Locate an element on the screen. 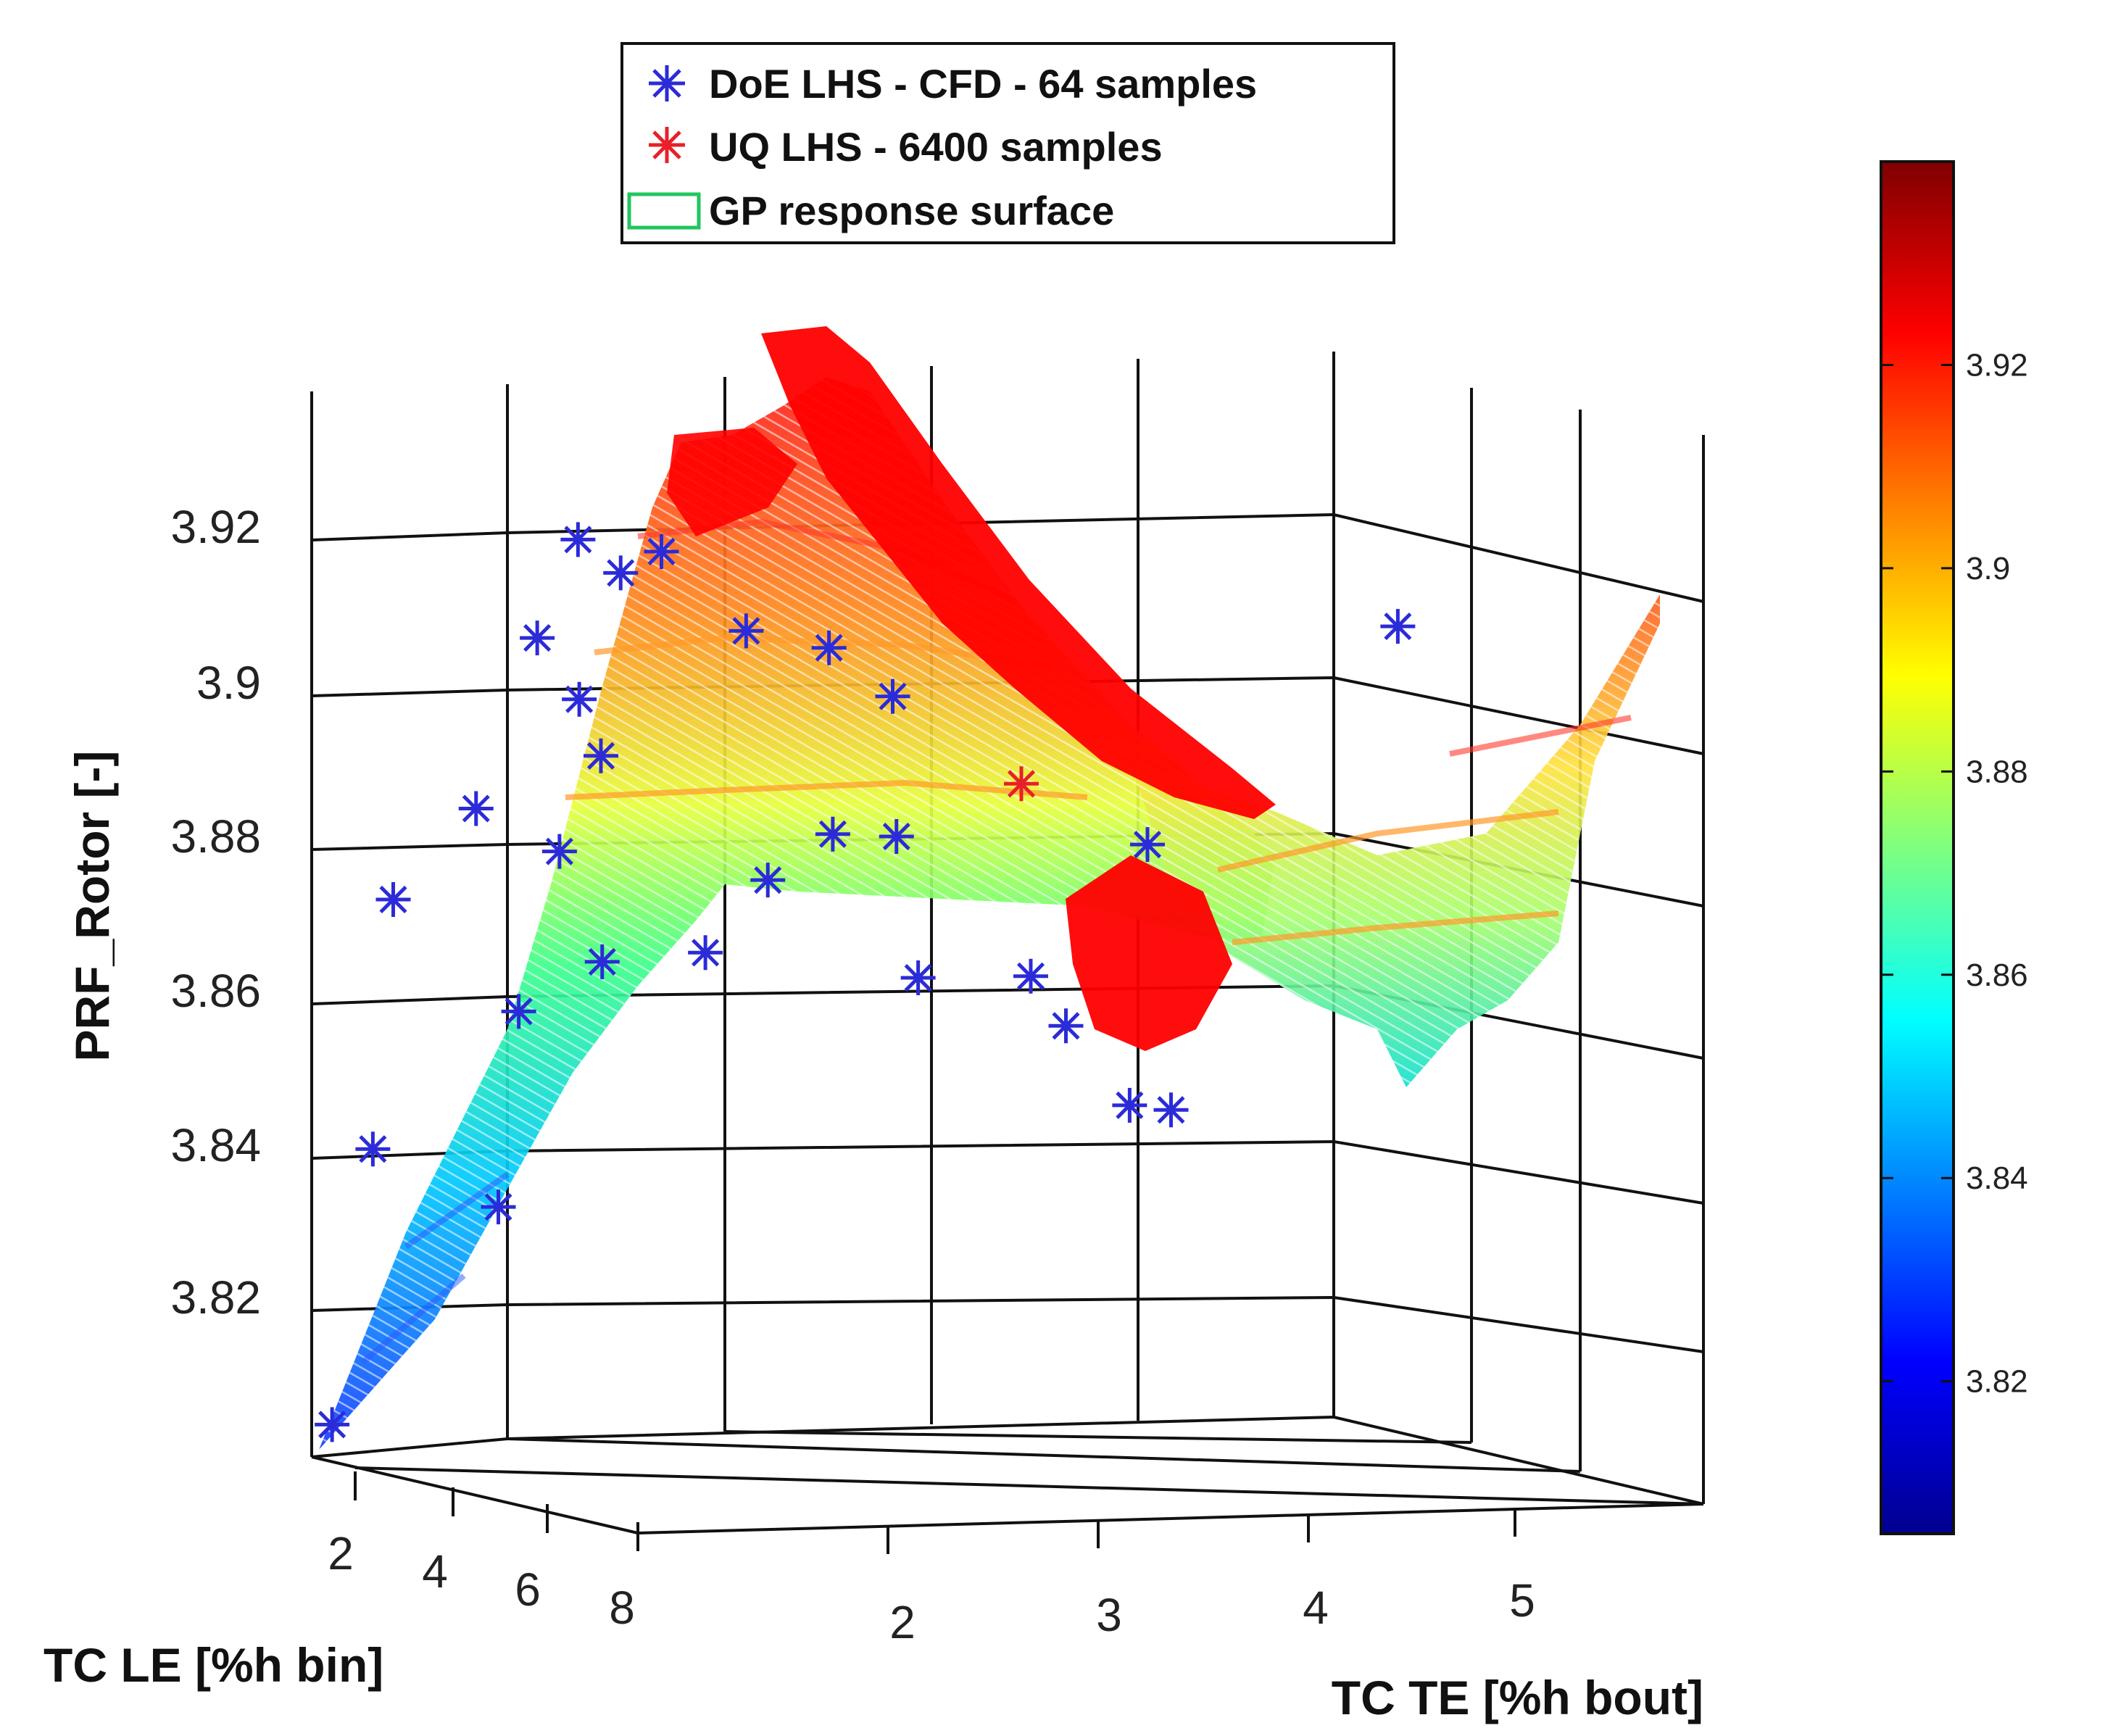  y-axis-label: TC TE [%h bout] is located at coordinates (1517, 1697).